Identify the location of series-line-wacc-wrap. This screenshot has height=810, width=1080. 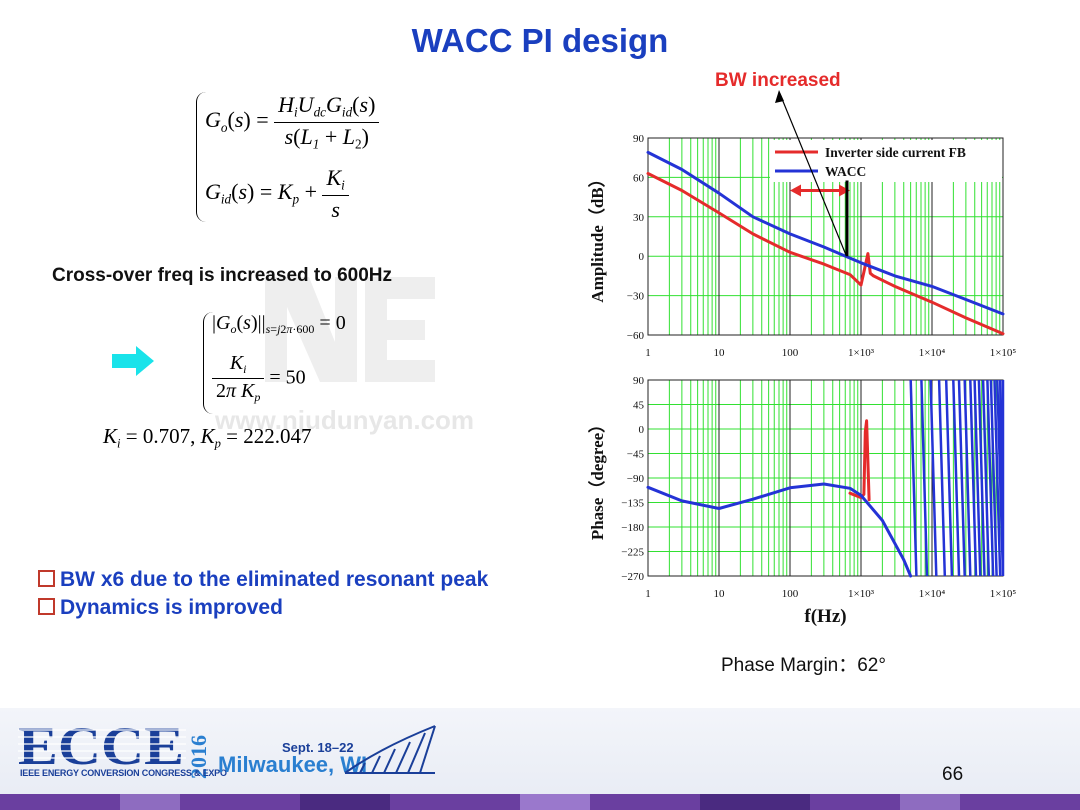
(957, 478).